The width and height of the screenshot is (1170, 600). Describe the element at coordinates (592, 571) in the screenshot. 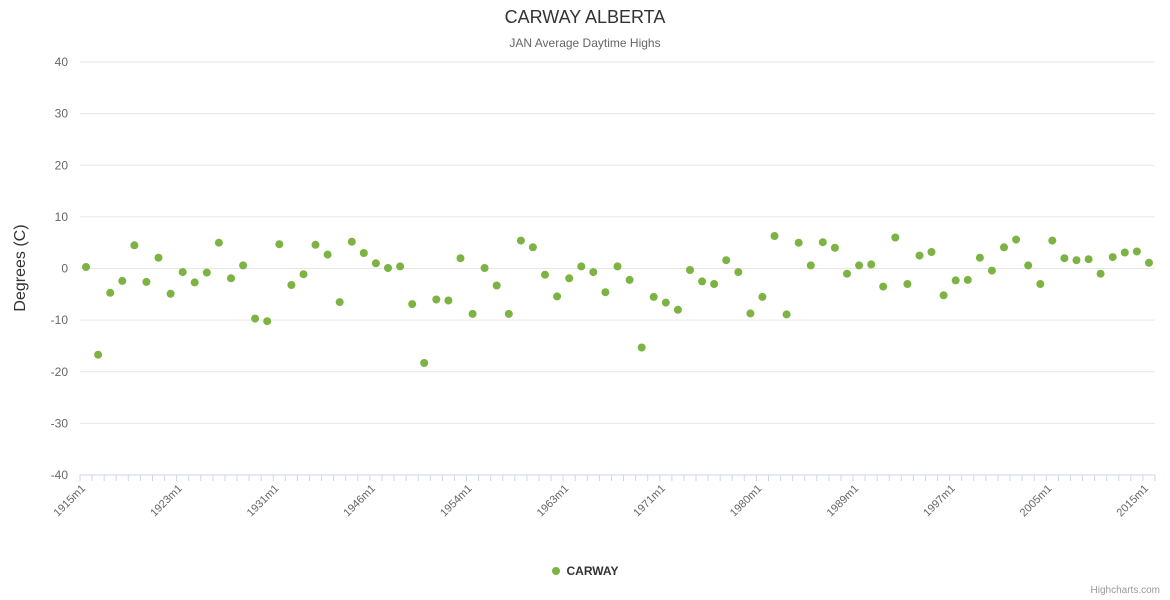

I see `legend-item-label: CARWAY` at that location.